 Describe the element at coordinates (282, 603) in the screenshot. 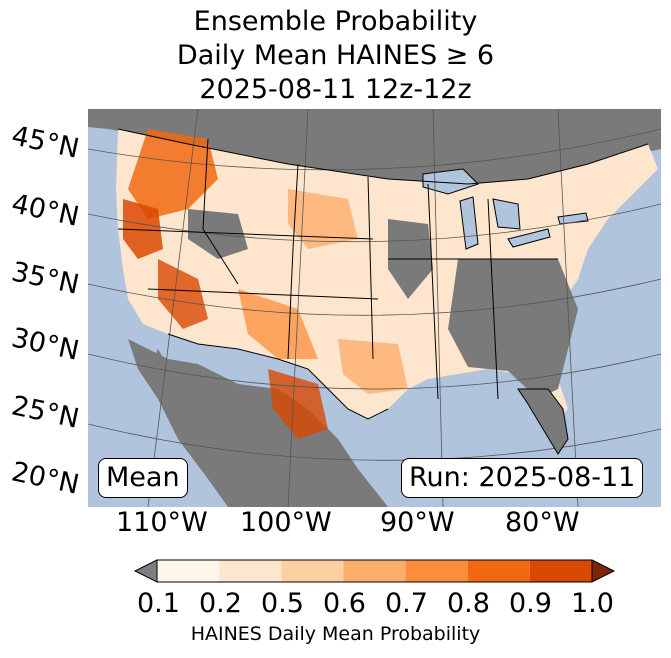

I see `colorbar-tick-2: 0.5` at that location.